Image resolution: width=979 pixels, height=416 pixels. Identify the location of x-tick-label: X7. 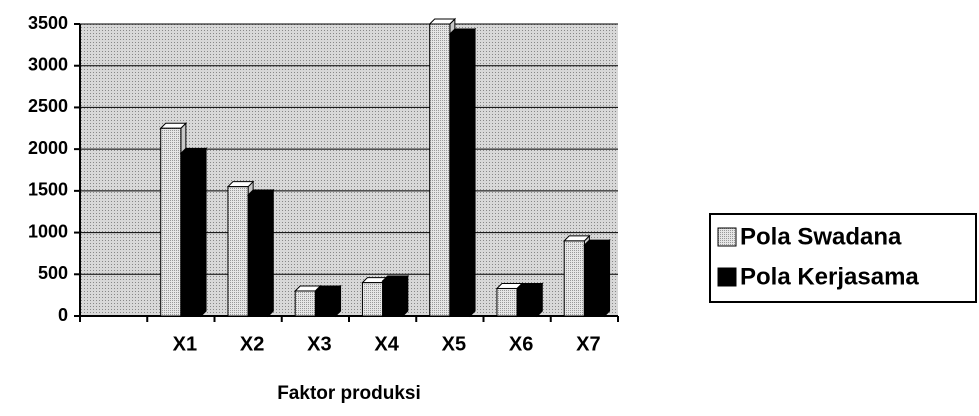
(588, 344).